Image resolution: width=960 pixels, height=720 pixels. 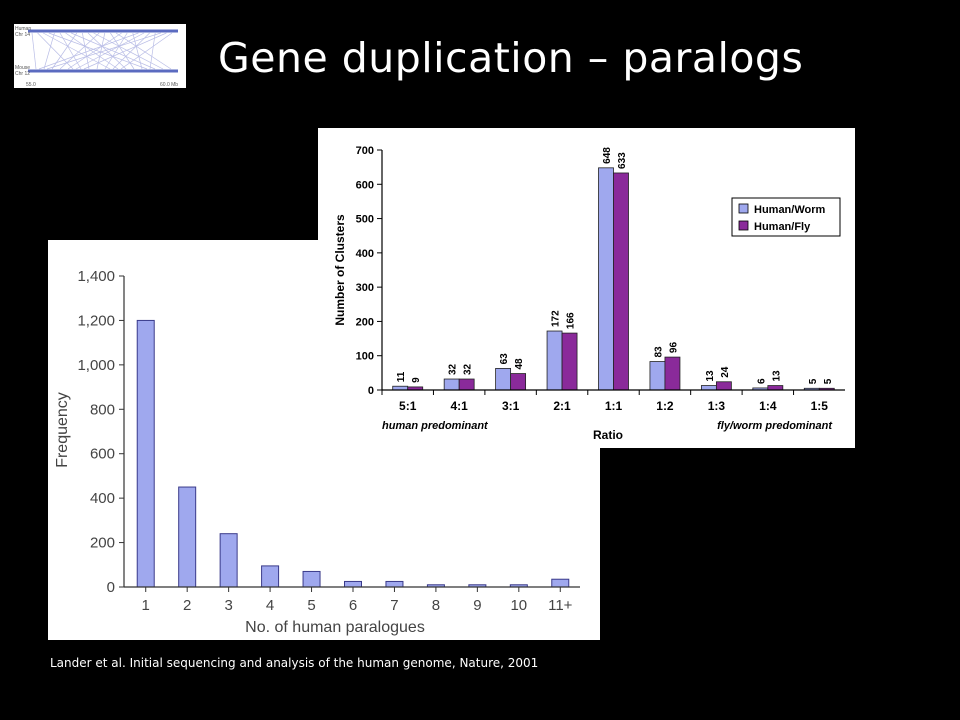 I want to click on y-tick-label: 1,200, so click(x=96, y=320).